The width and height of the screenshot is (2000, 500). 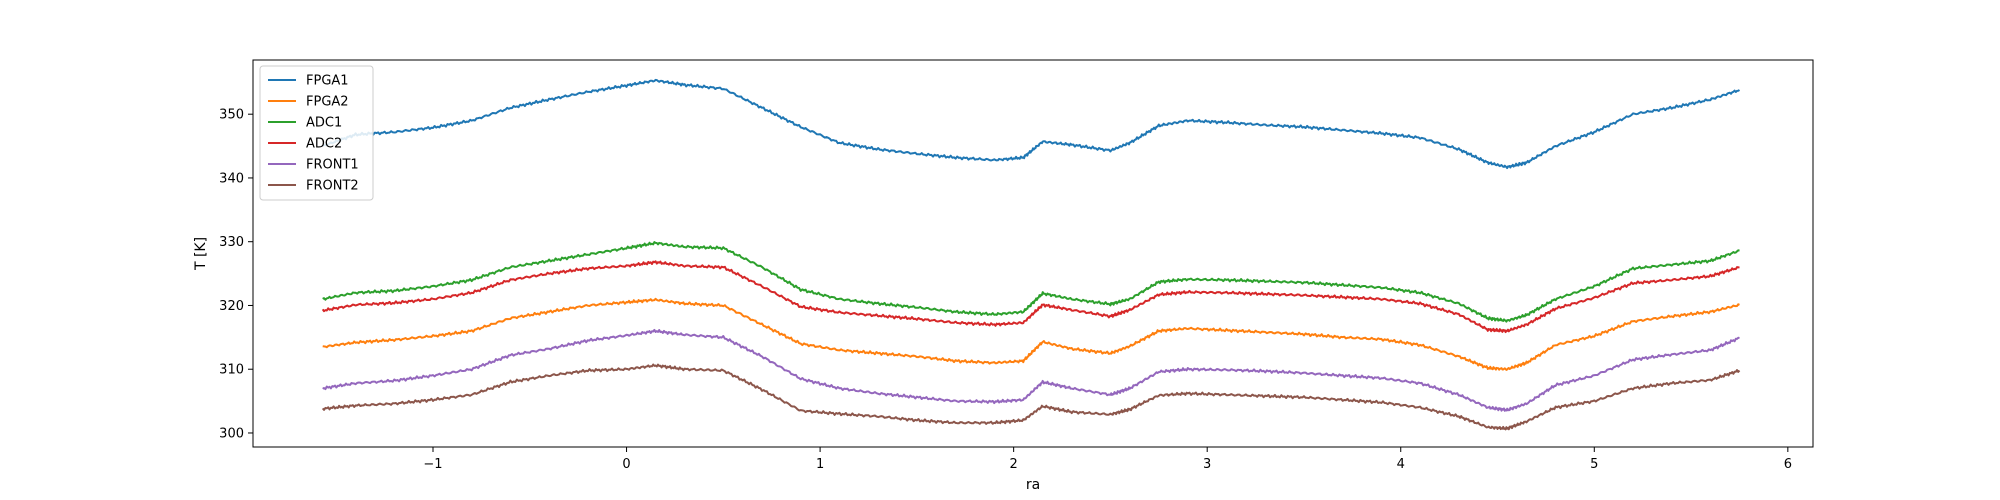 I want to click on x-tick-label: 3, so click(x=1207, y=464).